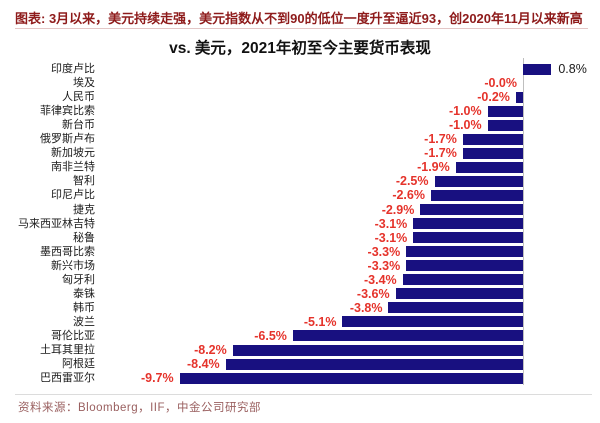 The height and width of the screenshot is (423, 600). Describe the element at coordinates (73, 167) in the screenshot. I see `category-label: 南非兰特` at that location.